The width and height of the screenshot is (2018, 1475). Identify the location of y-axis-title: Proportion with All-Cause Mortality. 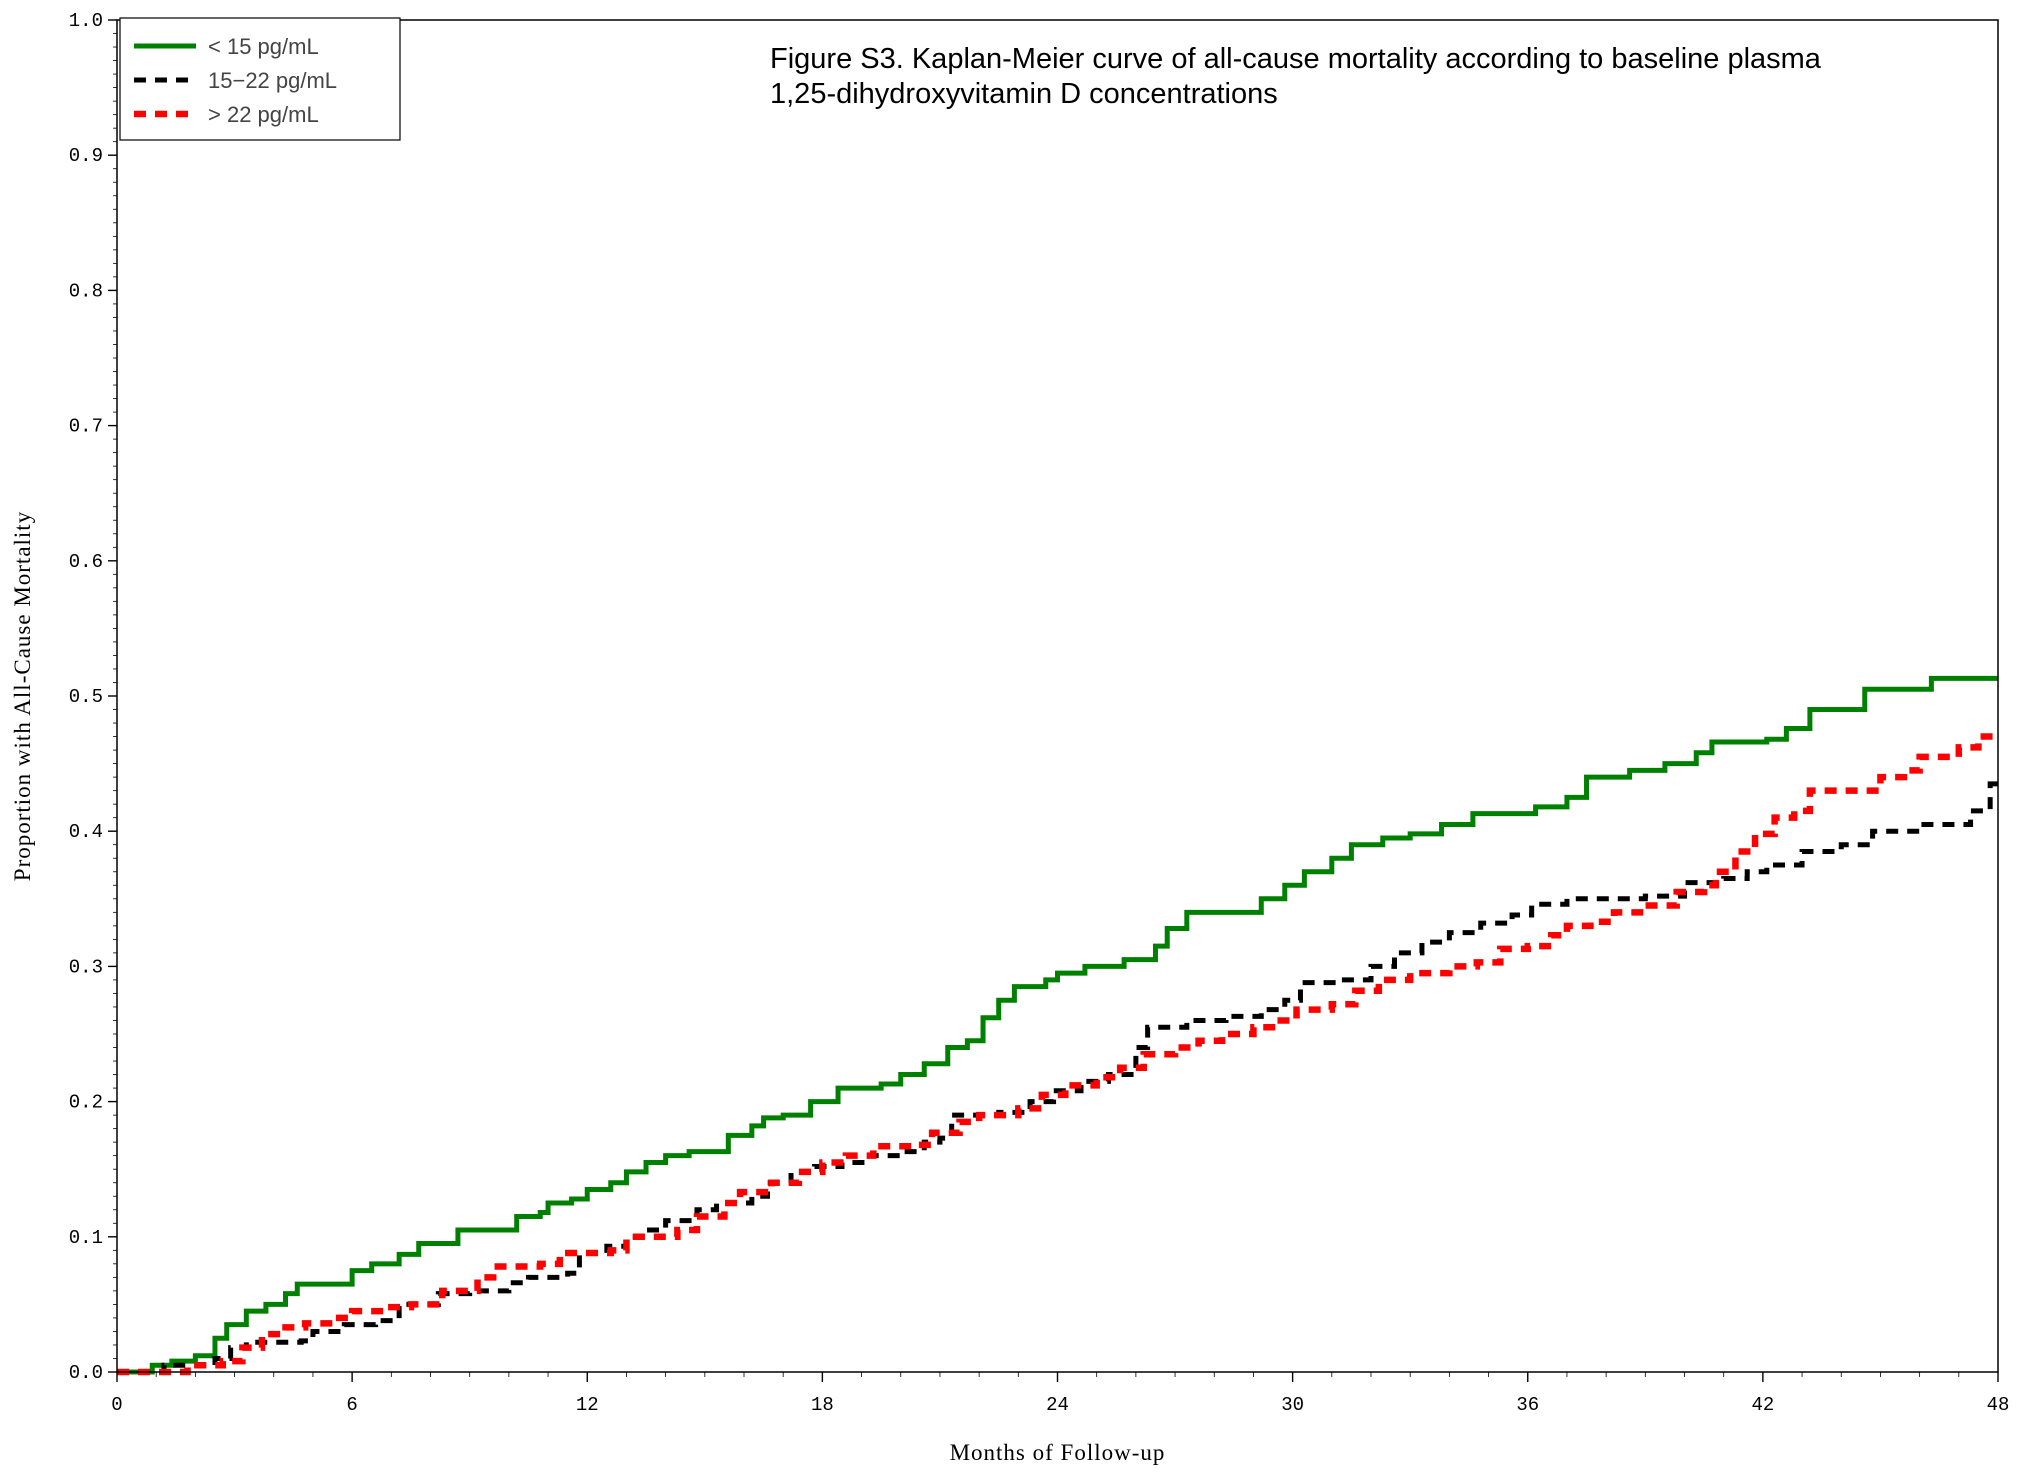
(22, 696).